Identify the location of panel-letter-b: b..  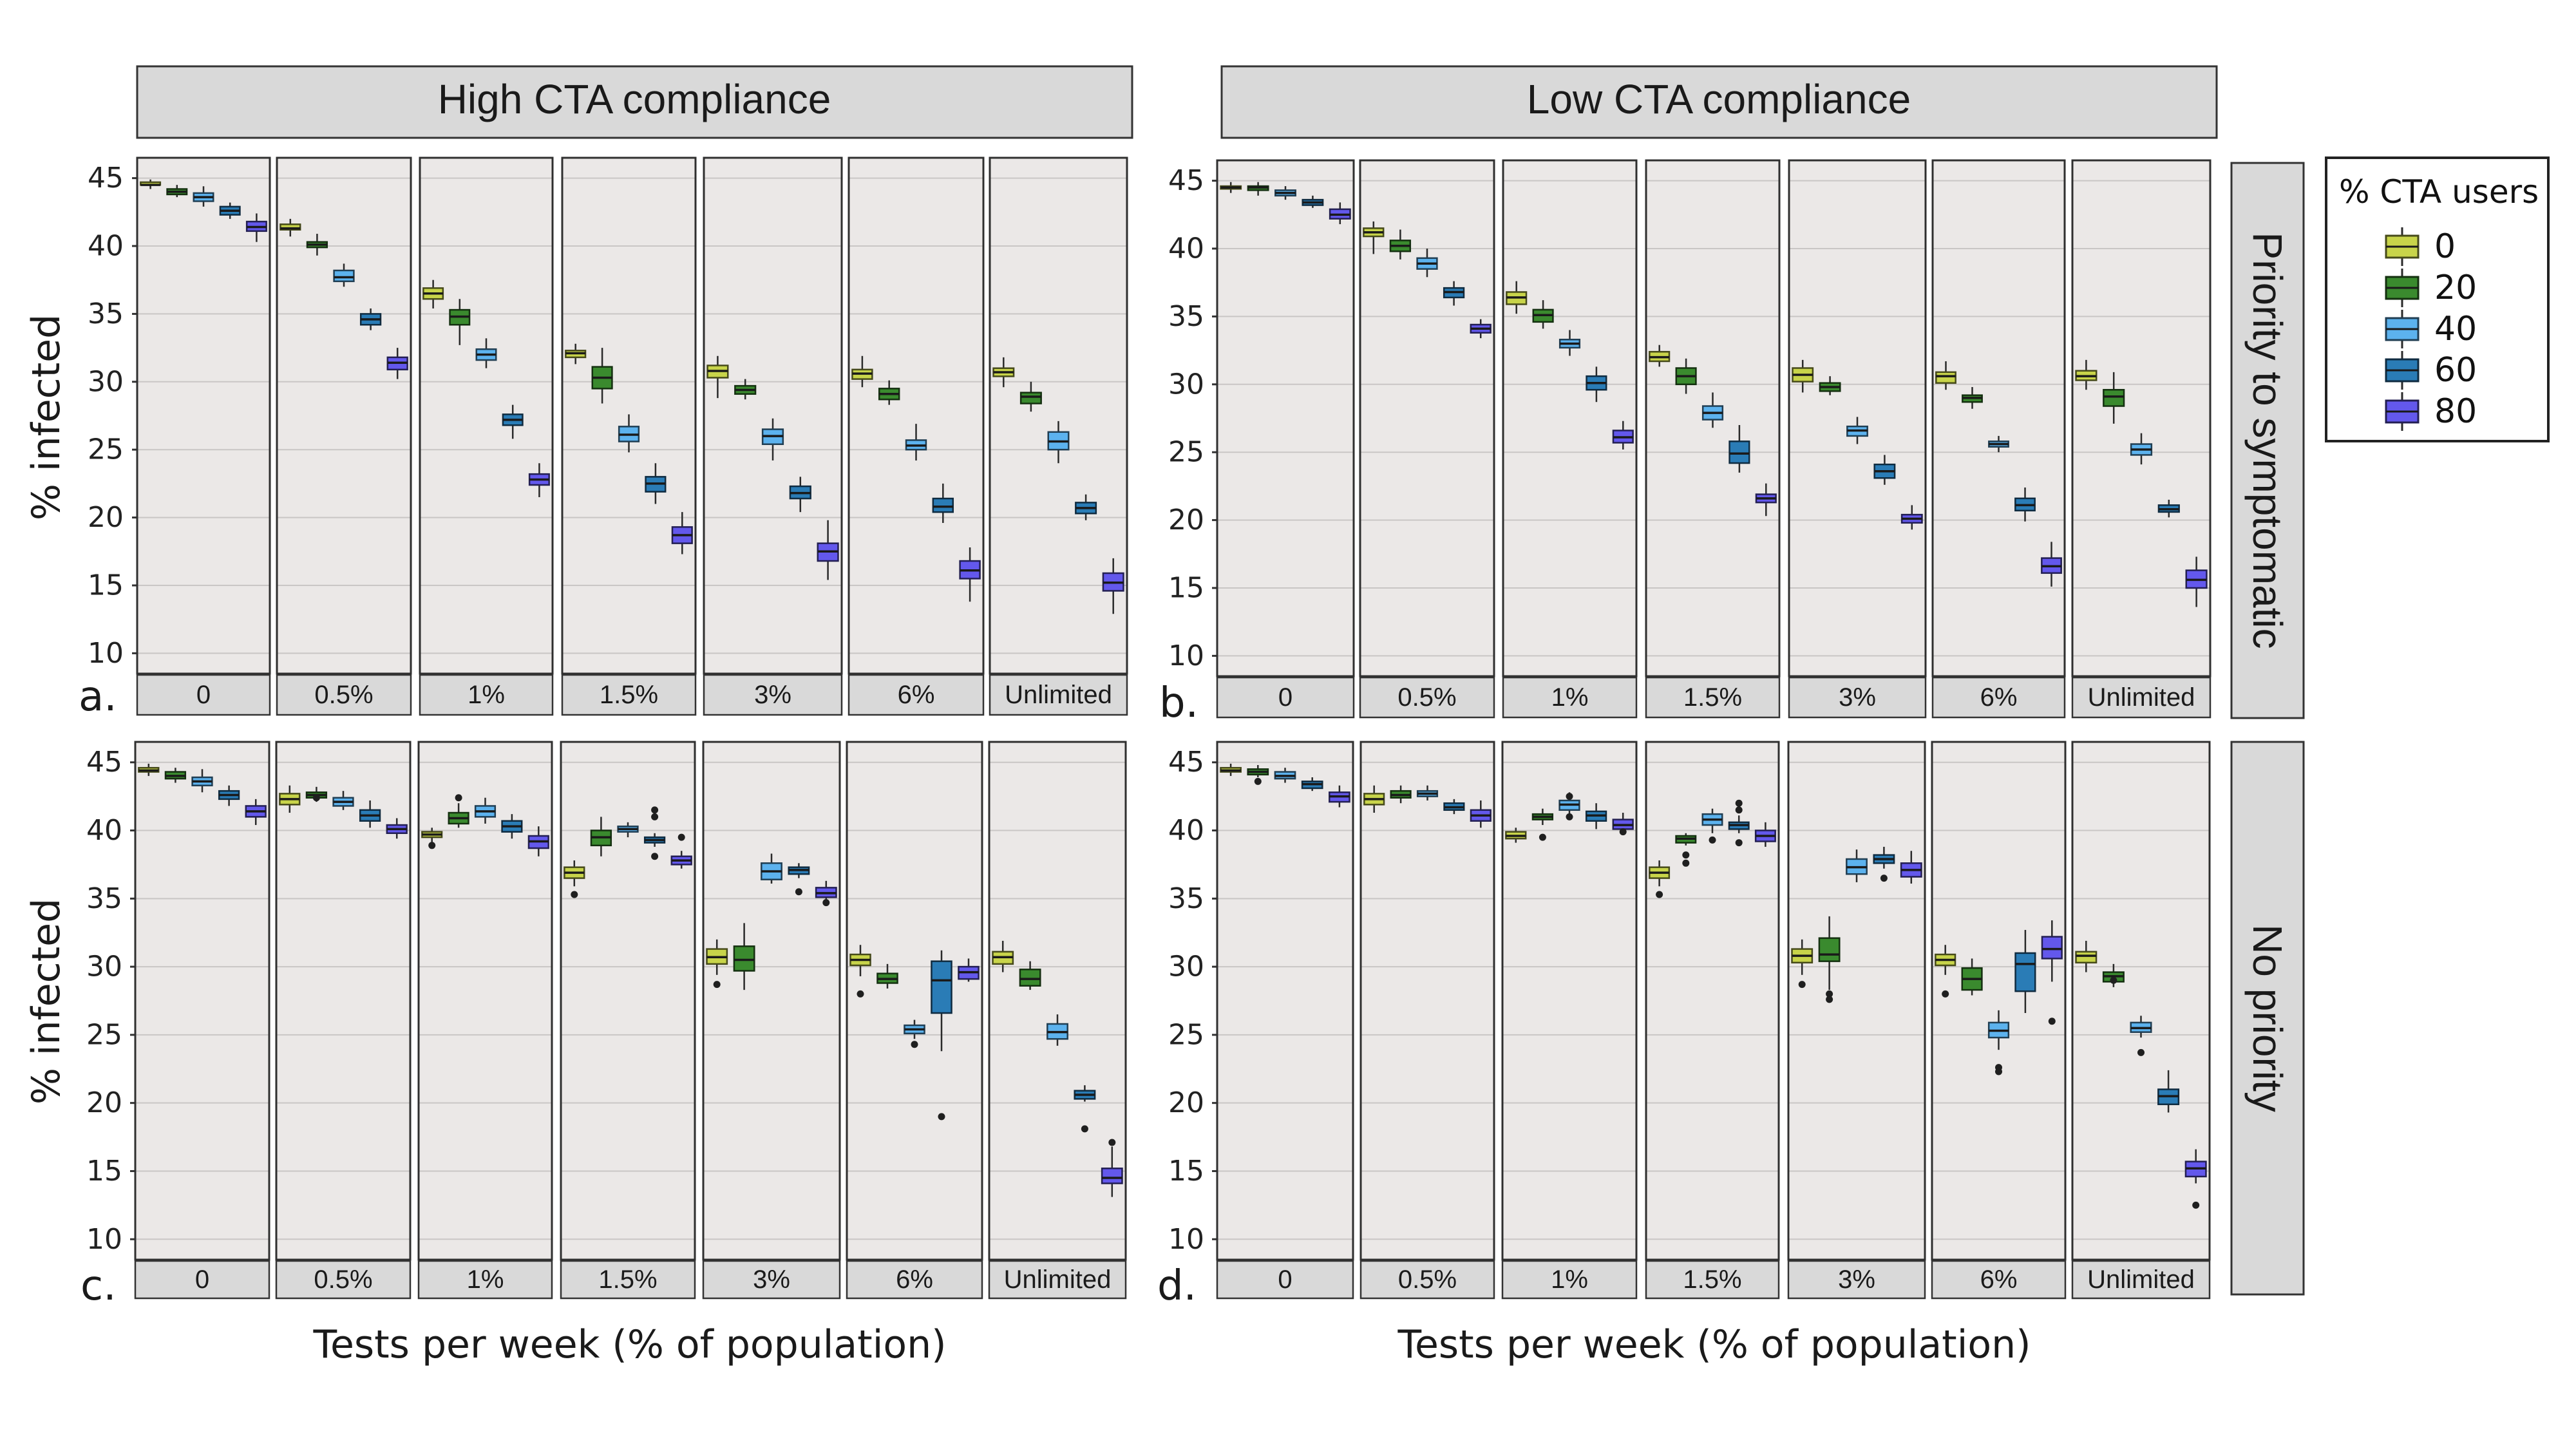
(1178, 703).